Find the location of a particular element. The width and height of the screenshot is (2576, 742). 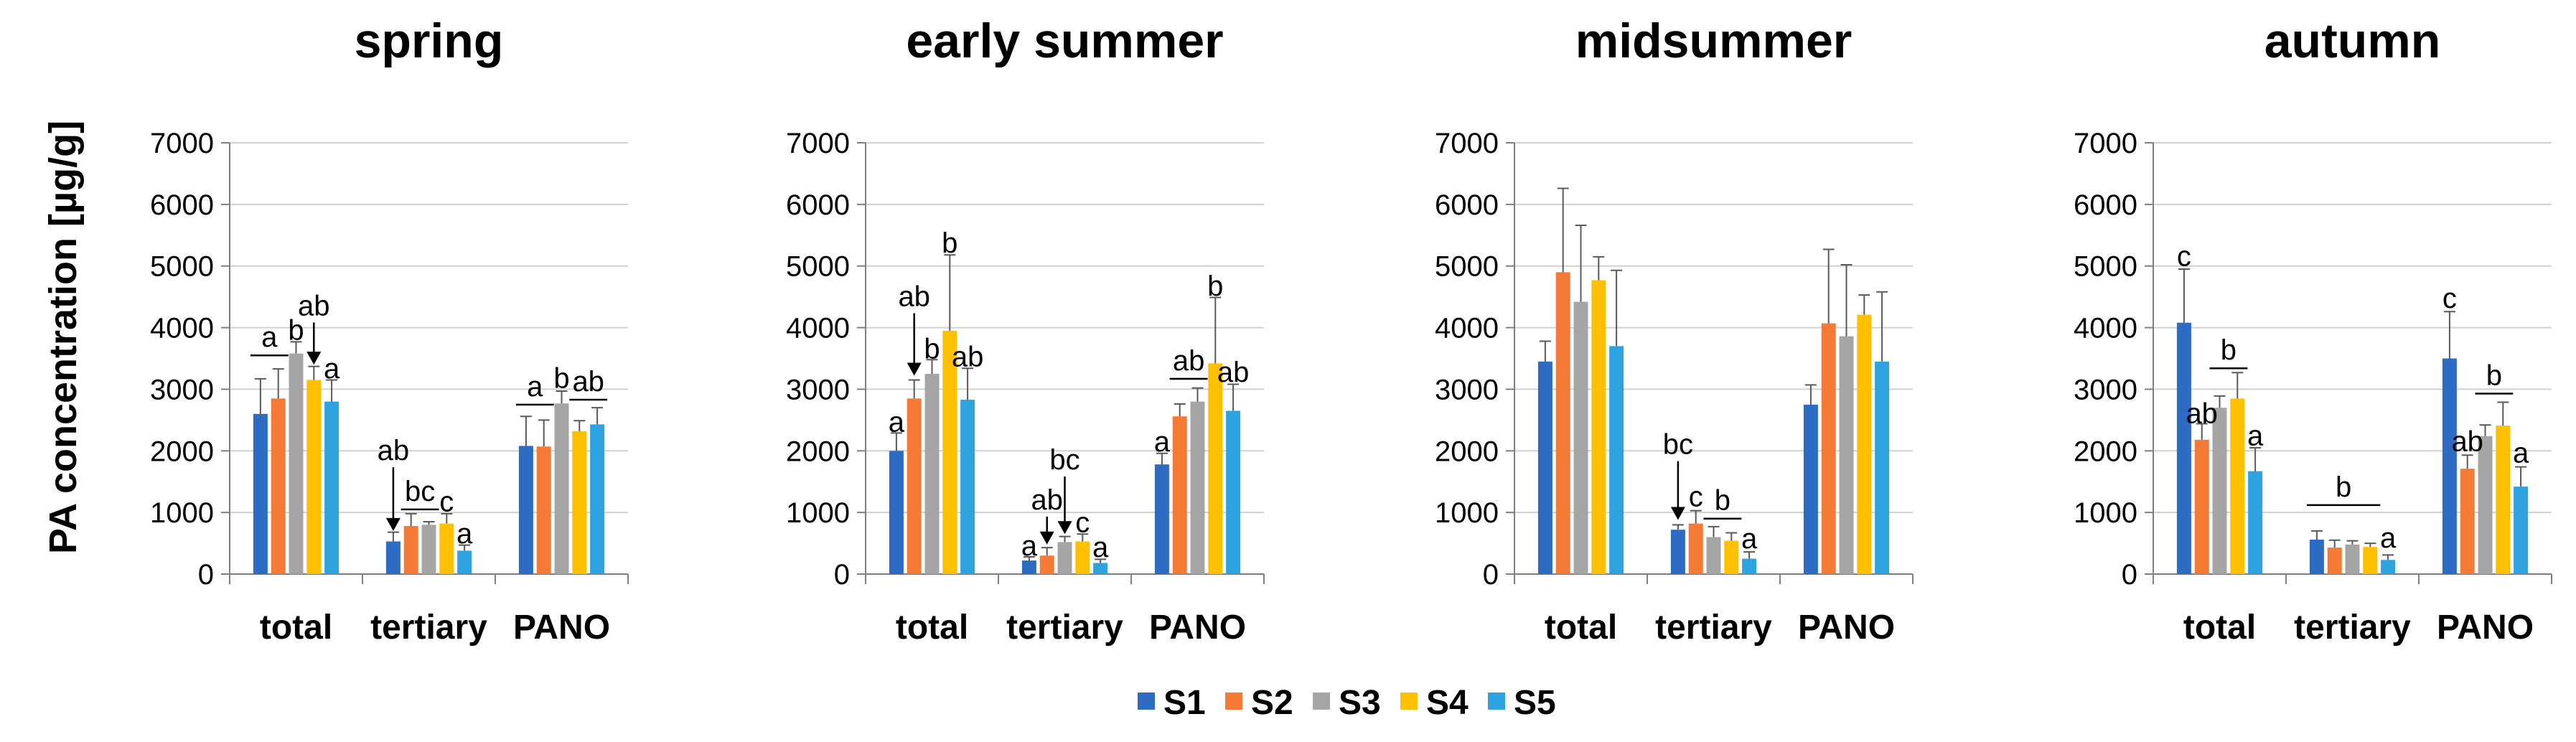

legend-label-S2: S2 is located at coordinates (1272, 703).